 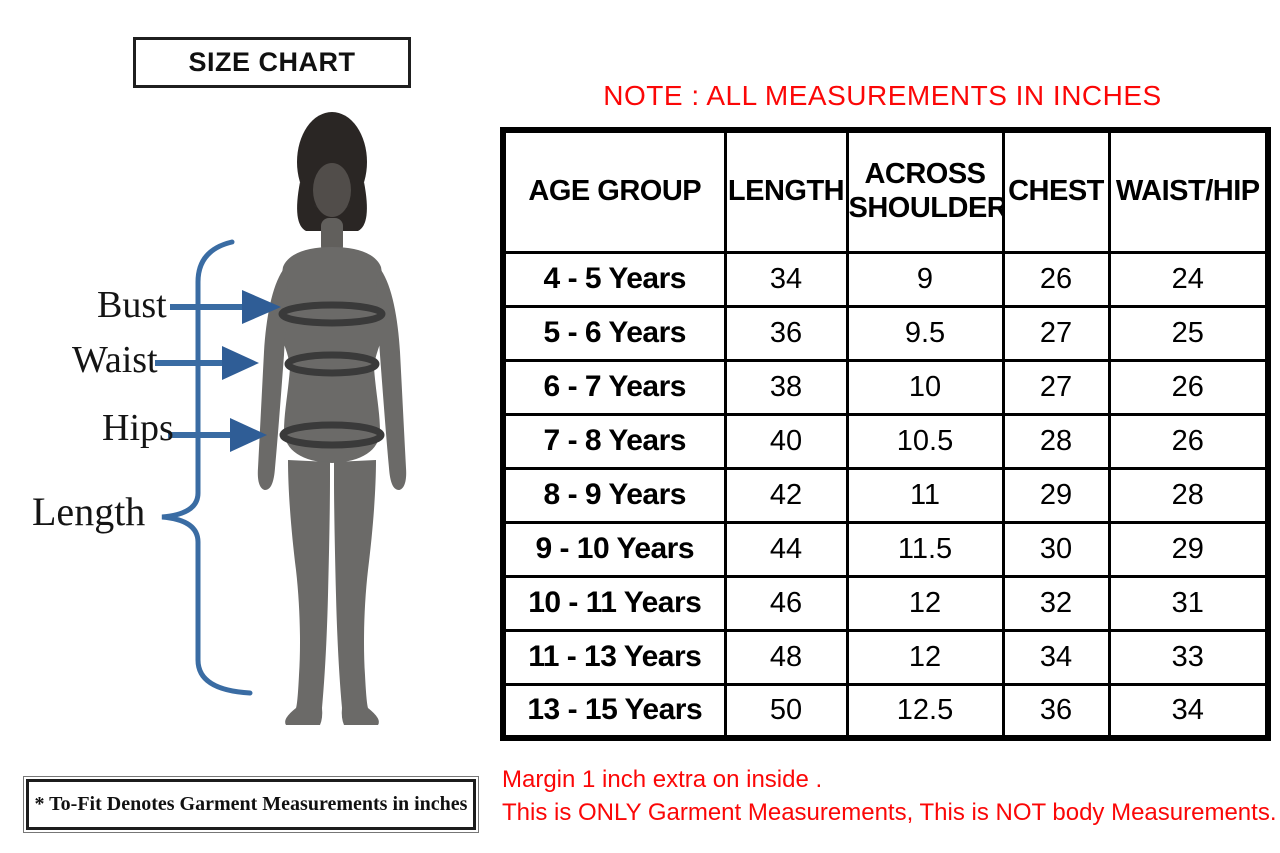 What do you see at coordinates (1056, 657) in the screenshot?
I see `cell-chest: 34` at bounding box center [1056, 657].